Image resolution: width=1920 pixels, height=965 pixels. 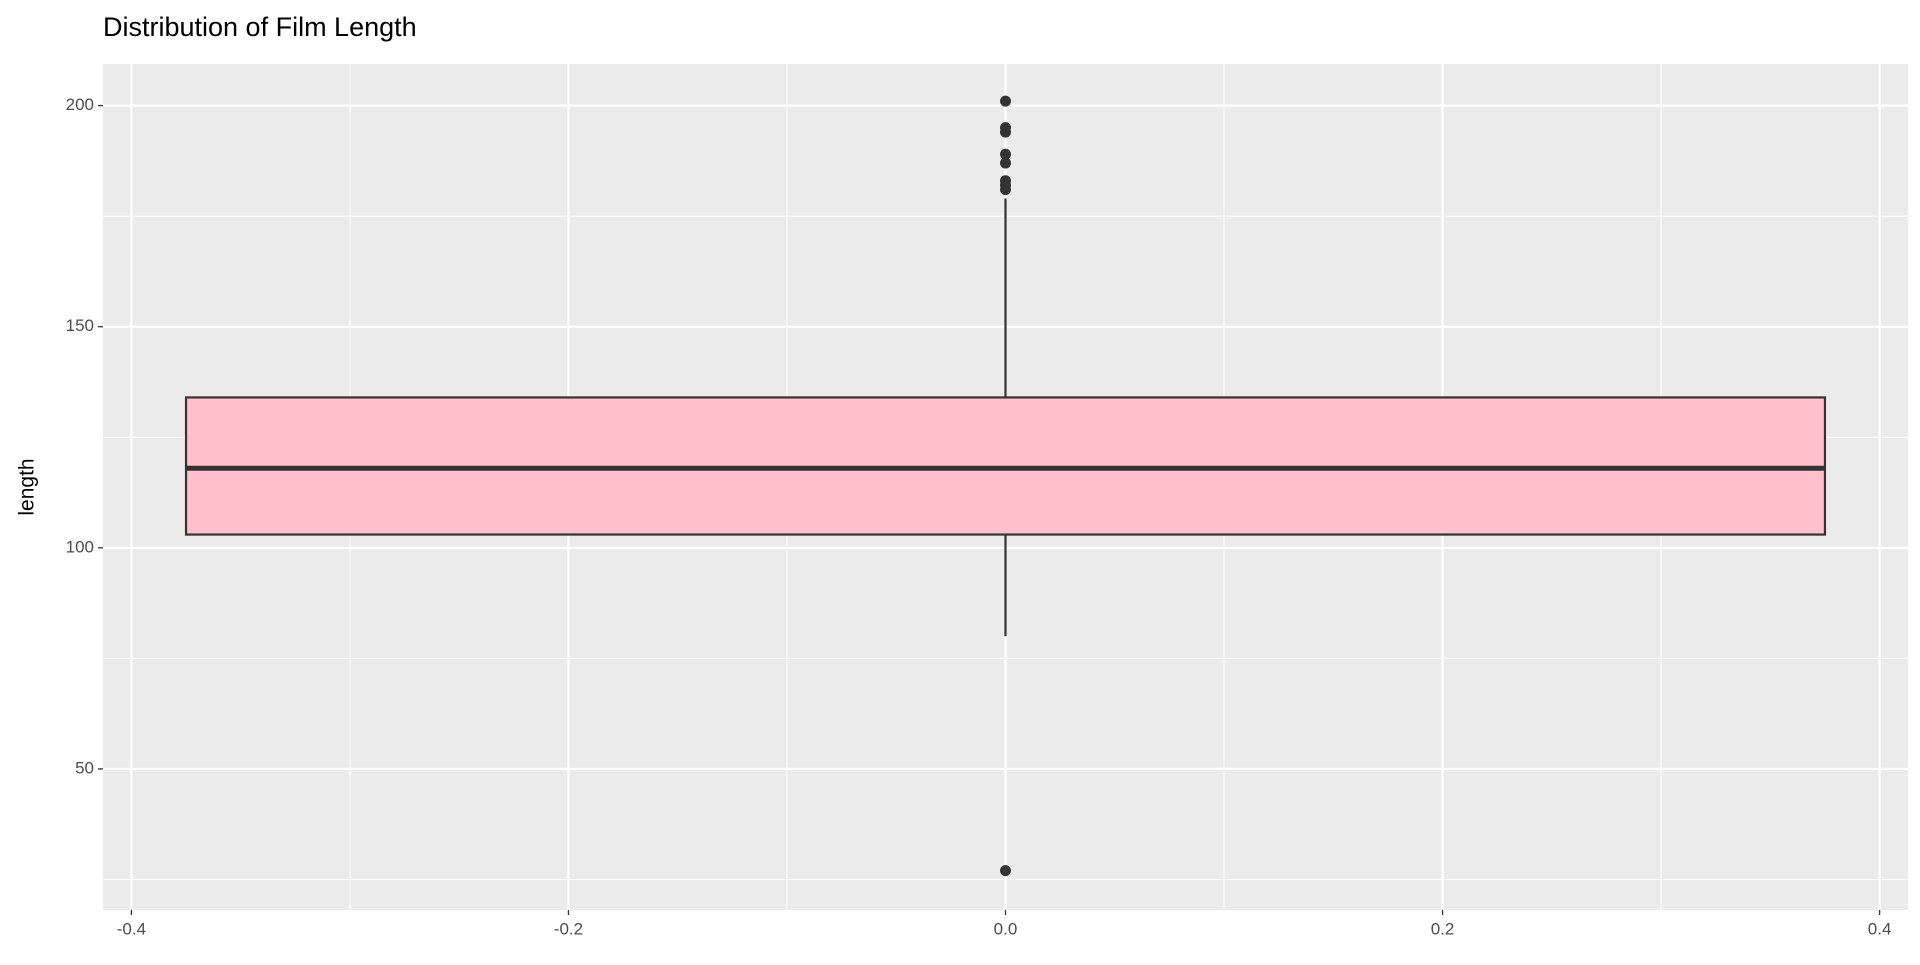 I want to click on x-tick-label: 0.4, so click(x=1880, y=928).